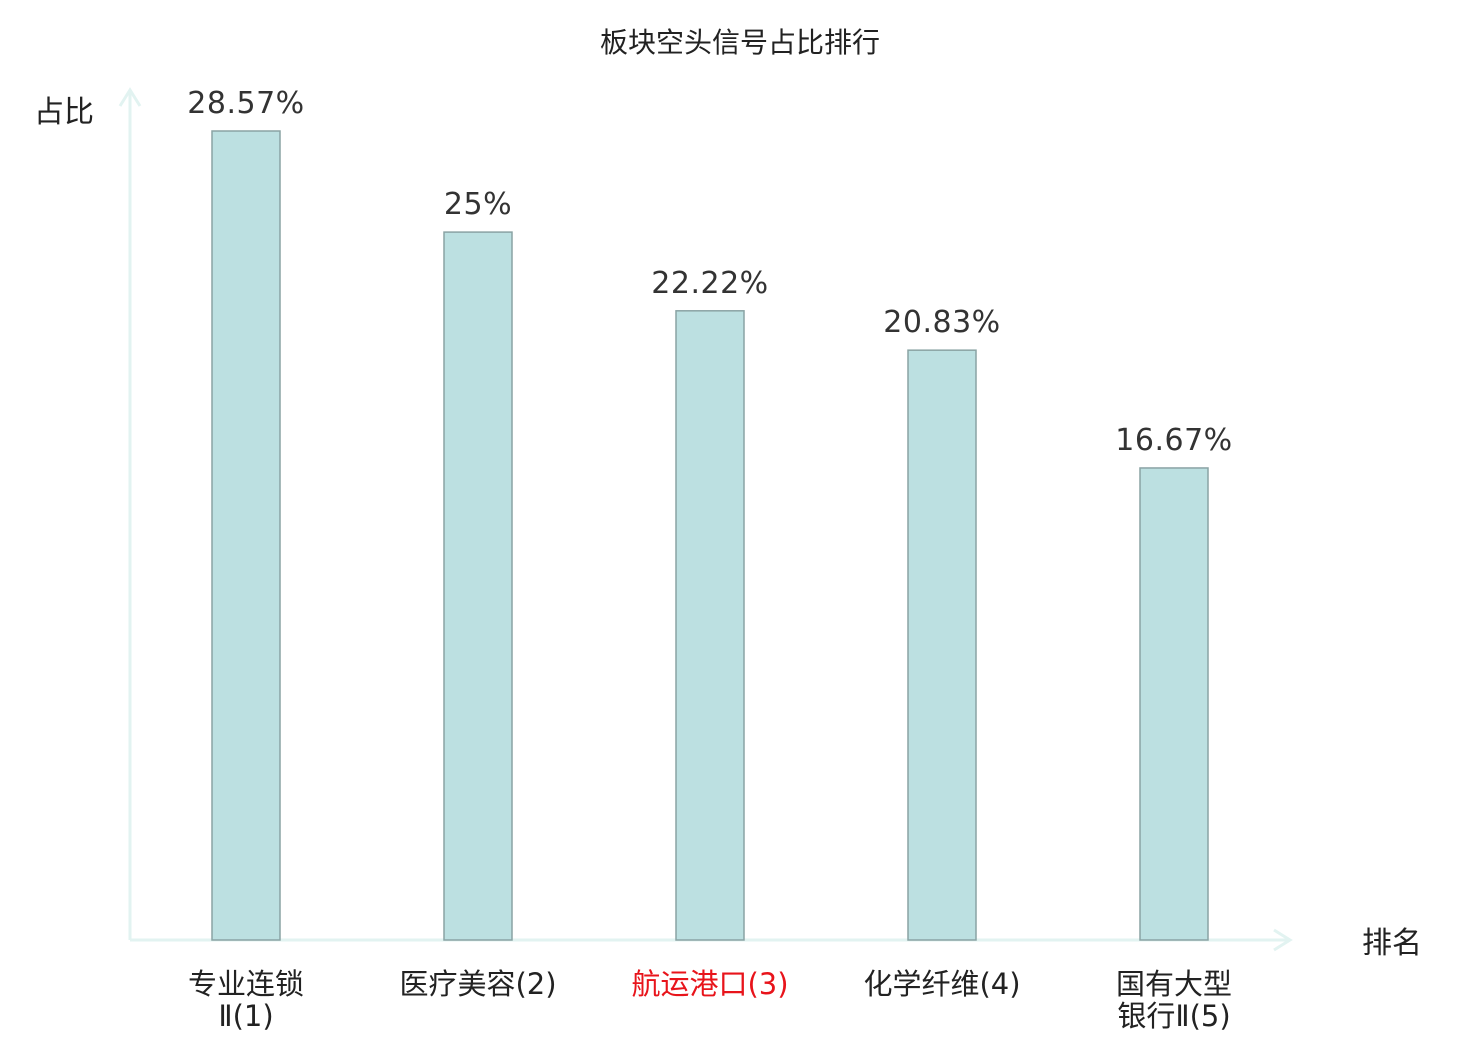  I want to click on x-axis-arrow-icon, so click(1283, 940).